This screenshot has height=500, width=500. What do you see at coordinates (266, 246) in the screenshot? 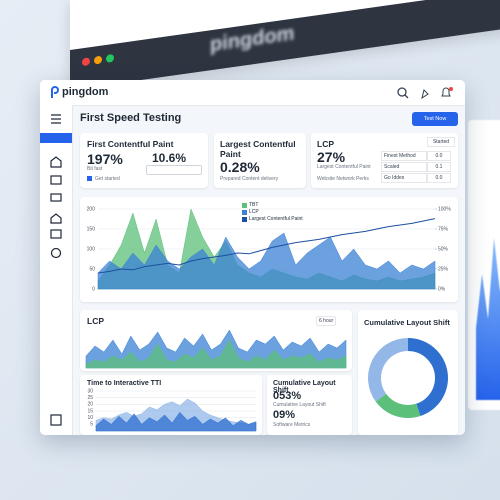
I see `series-line` at bounding box center [266, 246].